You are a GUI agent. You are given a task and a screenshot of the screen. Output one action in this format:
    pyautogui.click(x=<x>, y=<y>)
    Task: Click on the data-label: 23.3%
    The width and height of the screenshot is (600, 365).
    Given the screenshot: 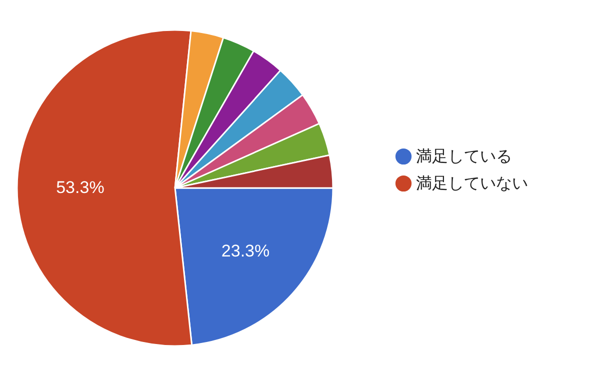 What is the action you would take?
    pyautogui.click(x=245, y=250)
    